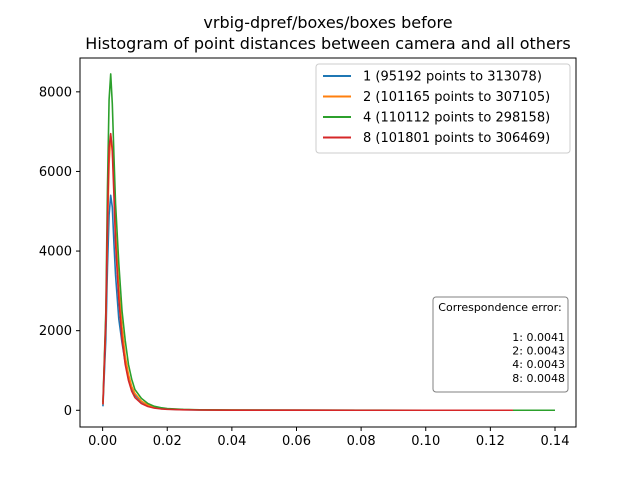 This screenshot has width=640, height=480. What do you see at coordinates (456, 118) in the screenshot?
I see `legend-label-3: 4 (110112 points to 298158)` at bounding box center [456, 118].